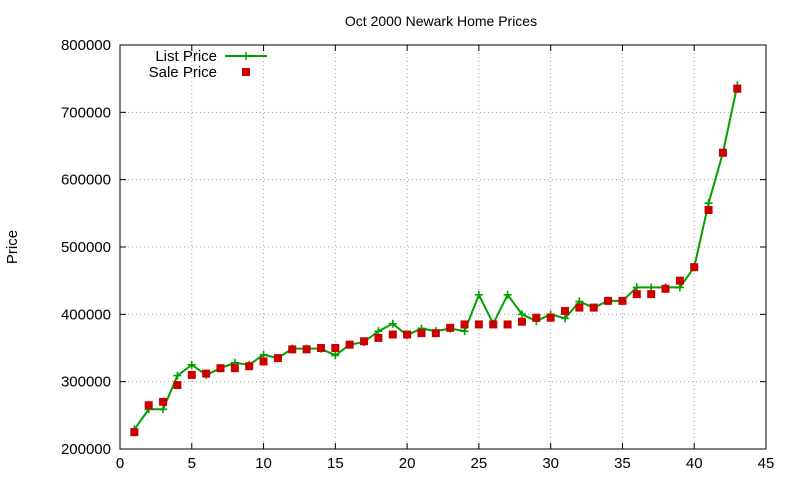 This screenshot has height=480, width=800. I want to click on y-tick-label: 500000, so click(86, 247).